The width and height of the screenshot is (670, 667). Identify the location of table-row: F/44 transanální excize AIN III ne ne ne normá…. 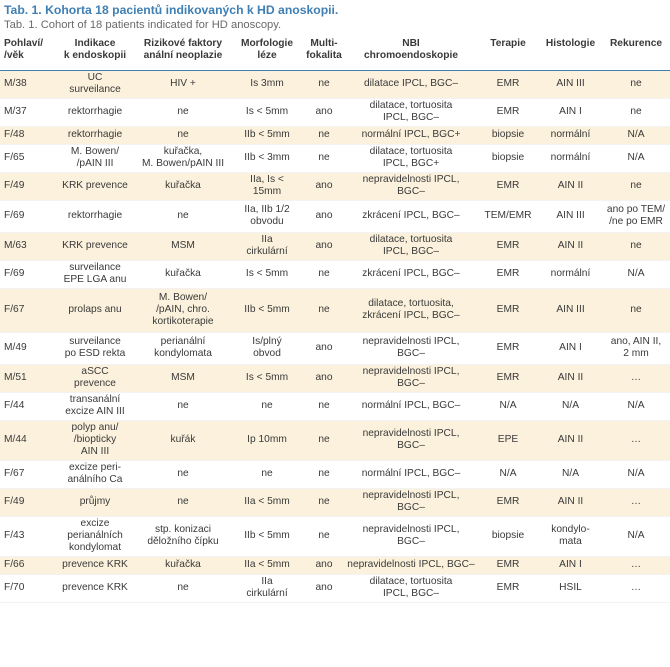
(335, 406).